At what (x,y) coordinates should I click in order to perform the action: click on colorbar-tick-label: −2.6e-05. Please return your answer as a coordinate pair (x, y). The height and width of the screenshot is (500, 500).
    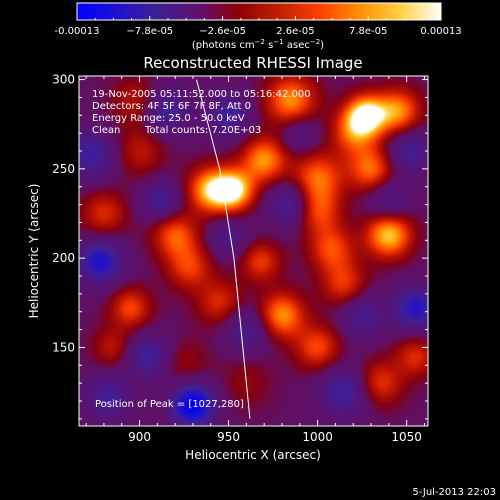
    Looking at the image, I should click on (222, 31).